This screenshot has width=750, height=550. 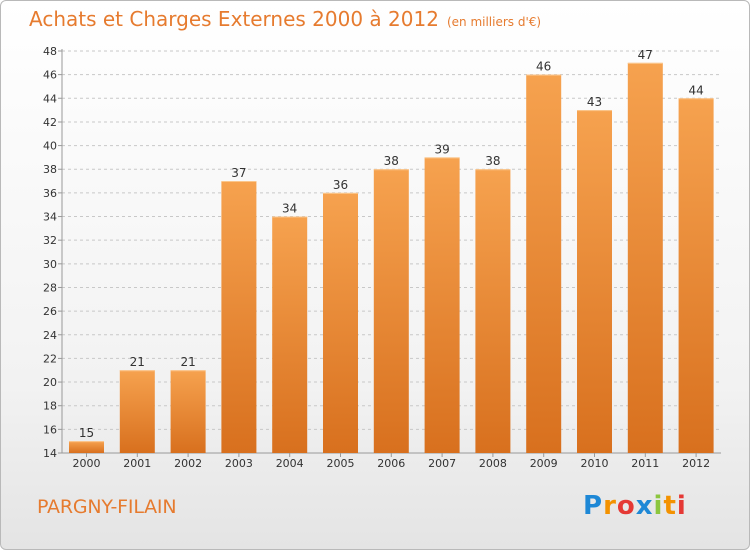 I want to click on y-tick-label: 22, so click(x=50, y=358).